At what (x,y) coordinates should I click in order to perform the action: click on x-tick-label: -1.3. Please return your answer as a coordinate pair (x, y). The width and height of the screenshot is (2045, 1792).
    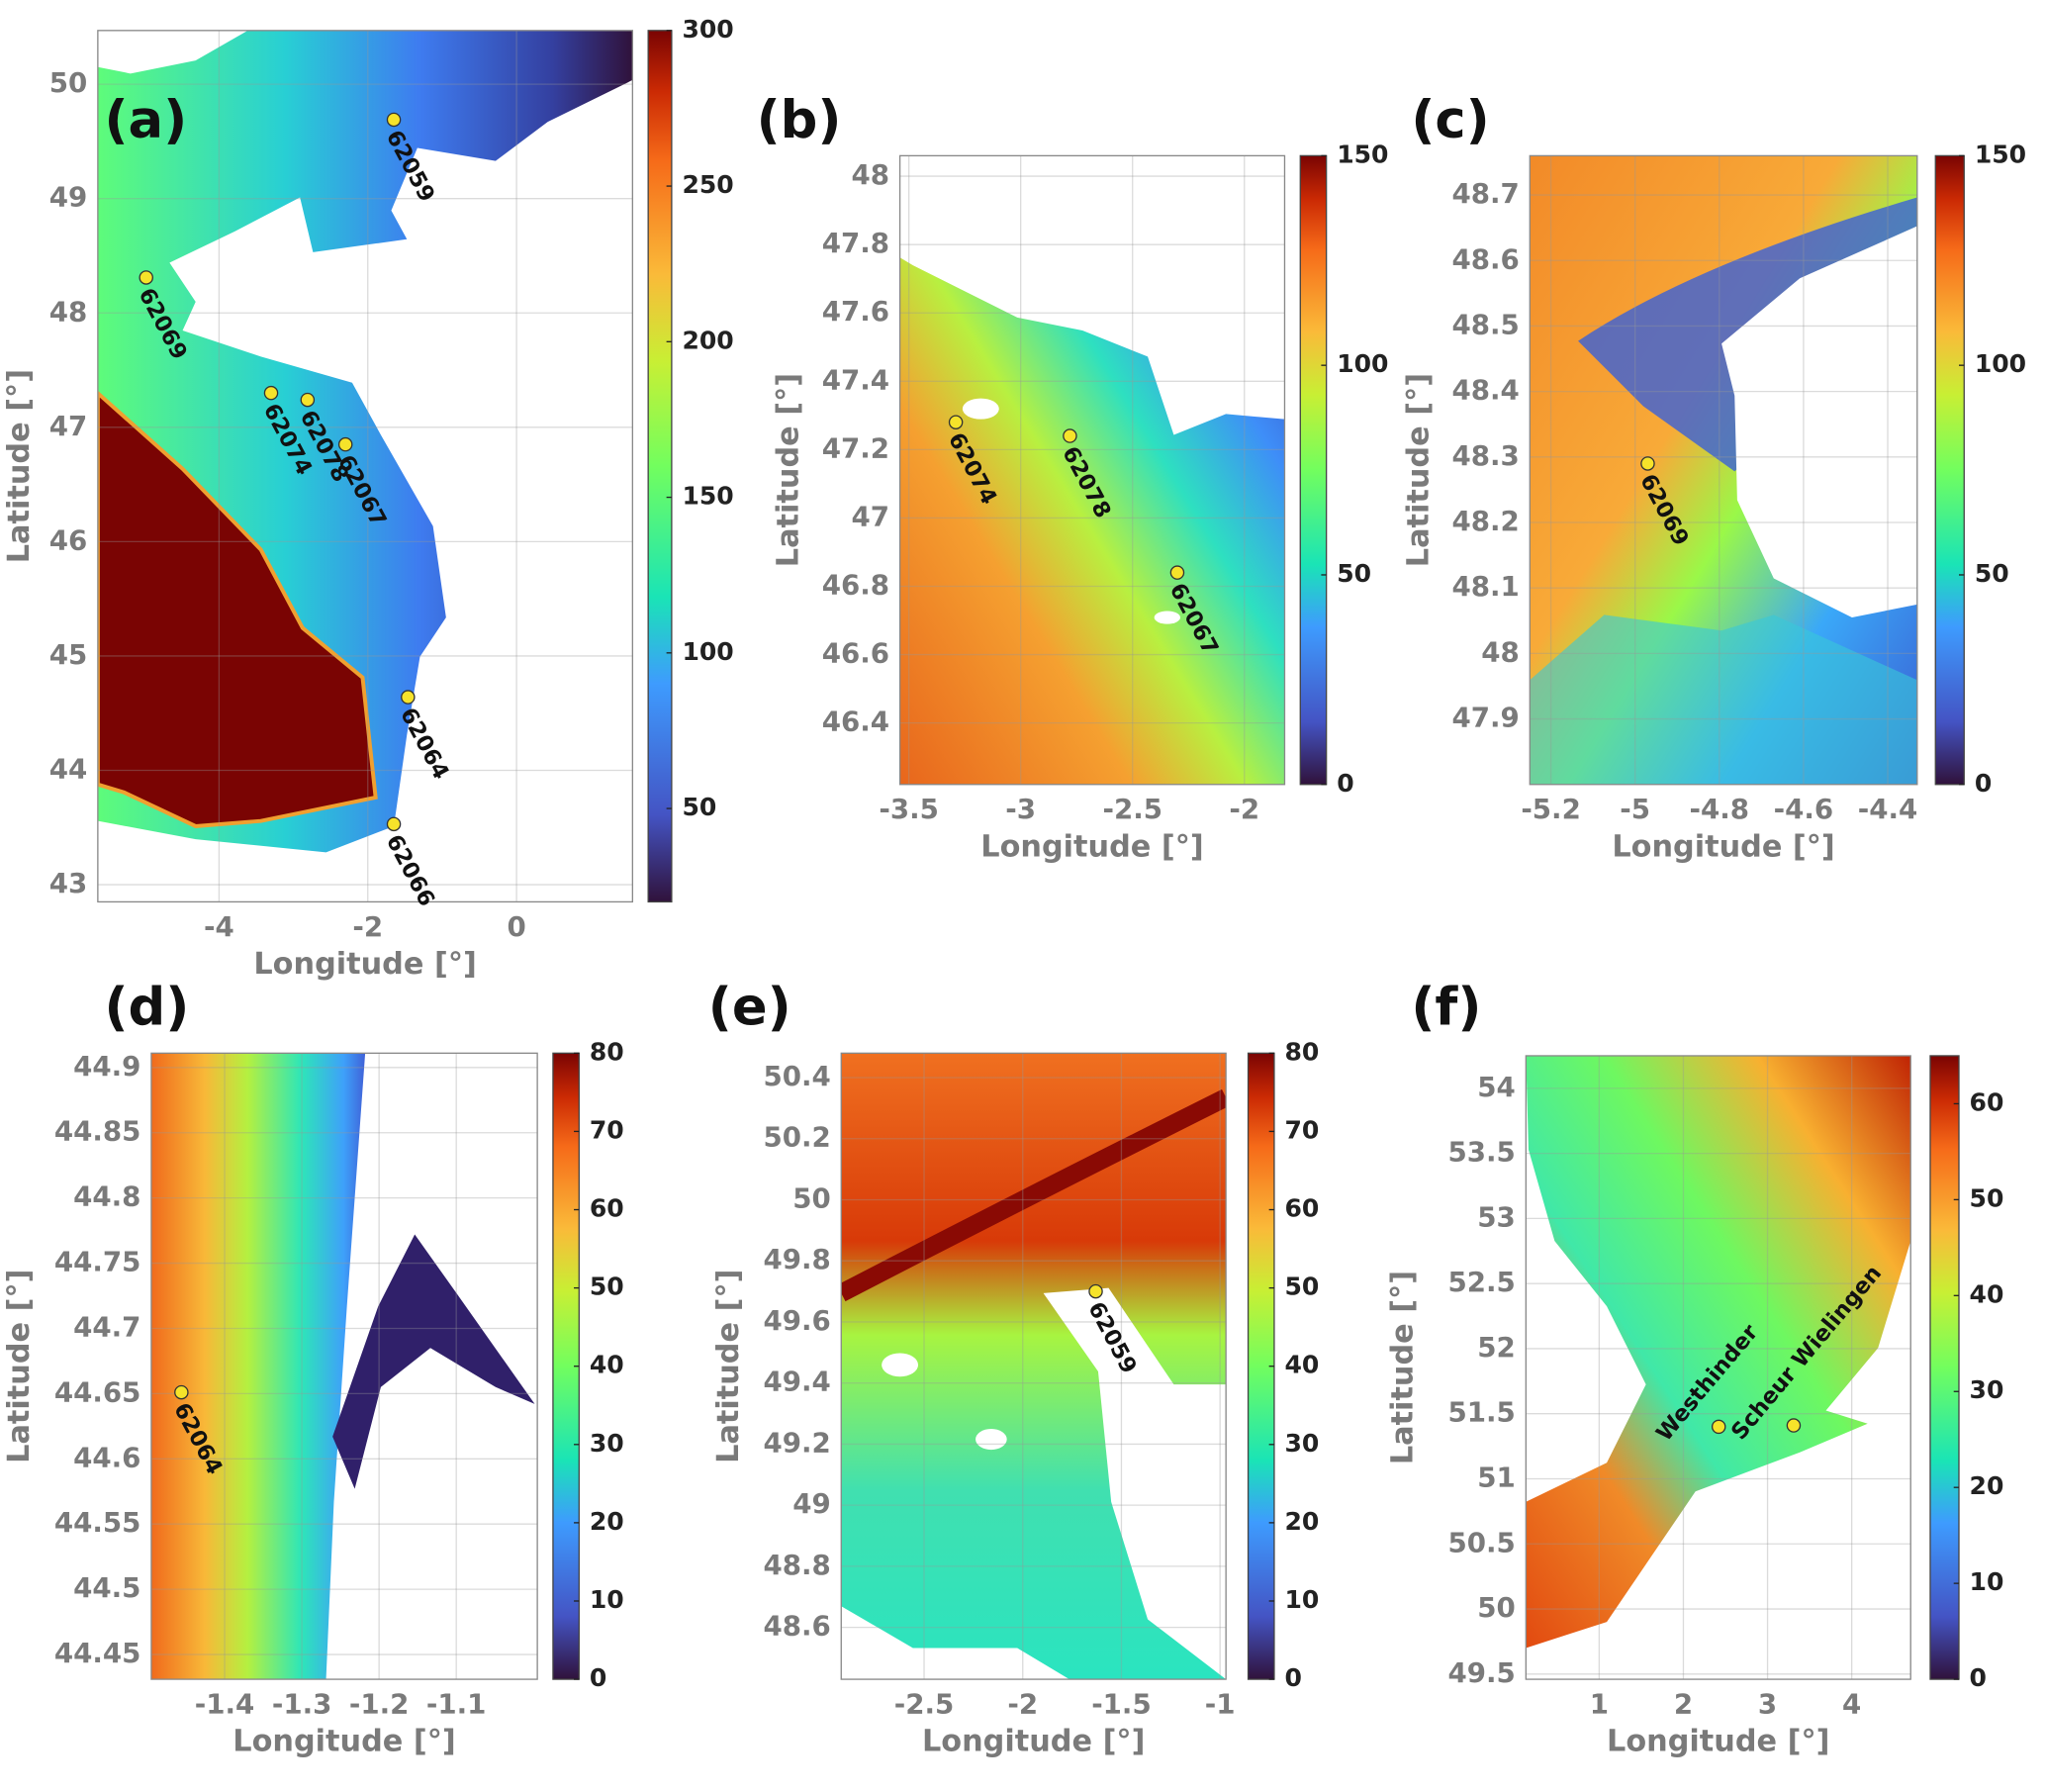
    Looking at the image, I should click on (302, 1704).